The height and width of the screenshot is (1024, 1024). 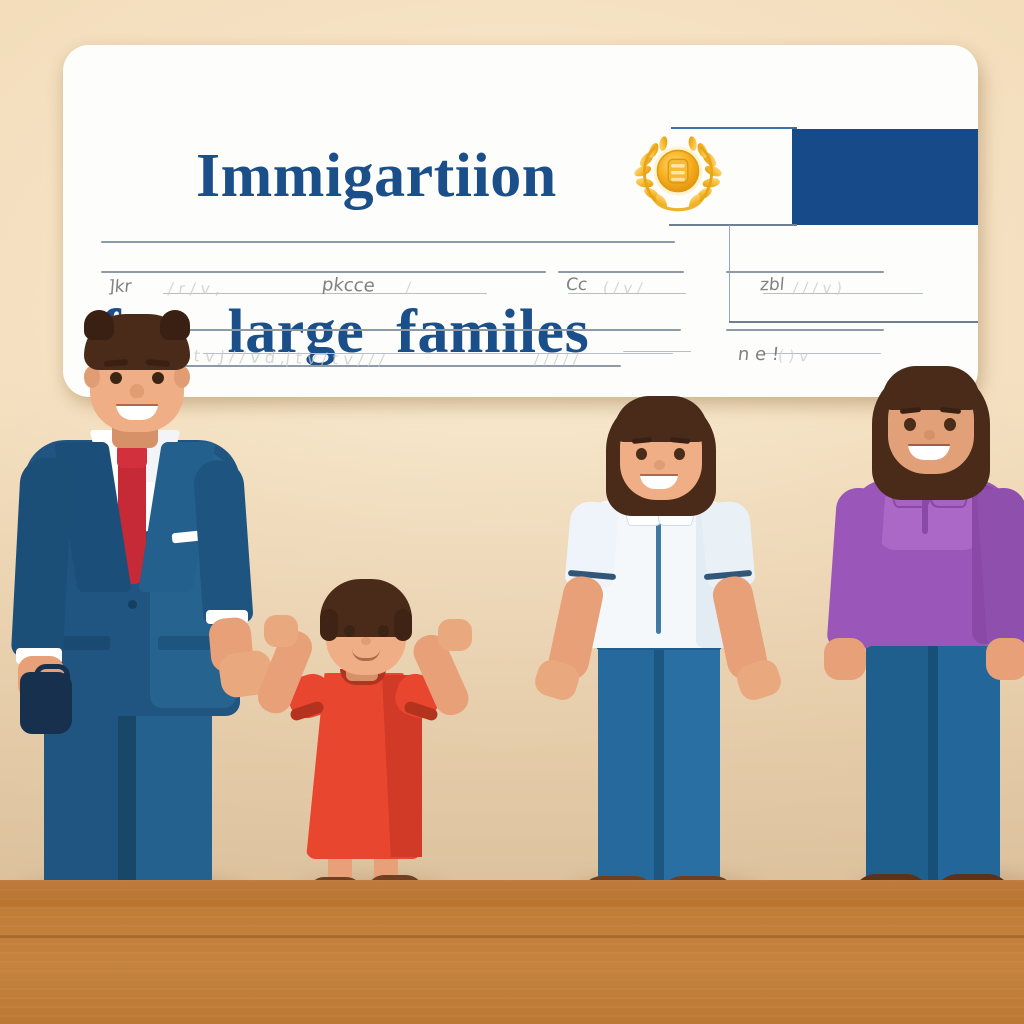 What do you see at coordinates (925, 512) in the screenshot?
I see `mother-placket` at bounding box center [925, 512].